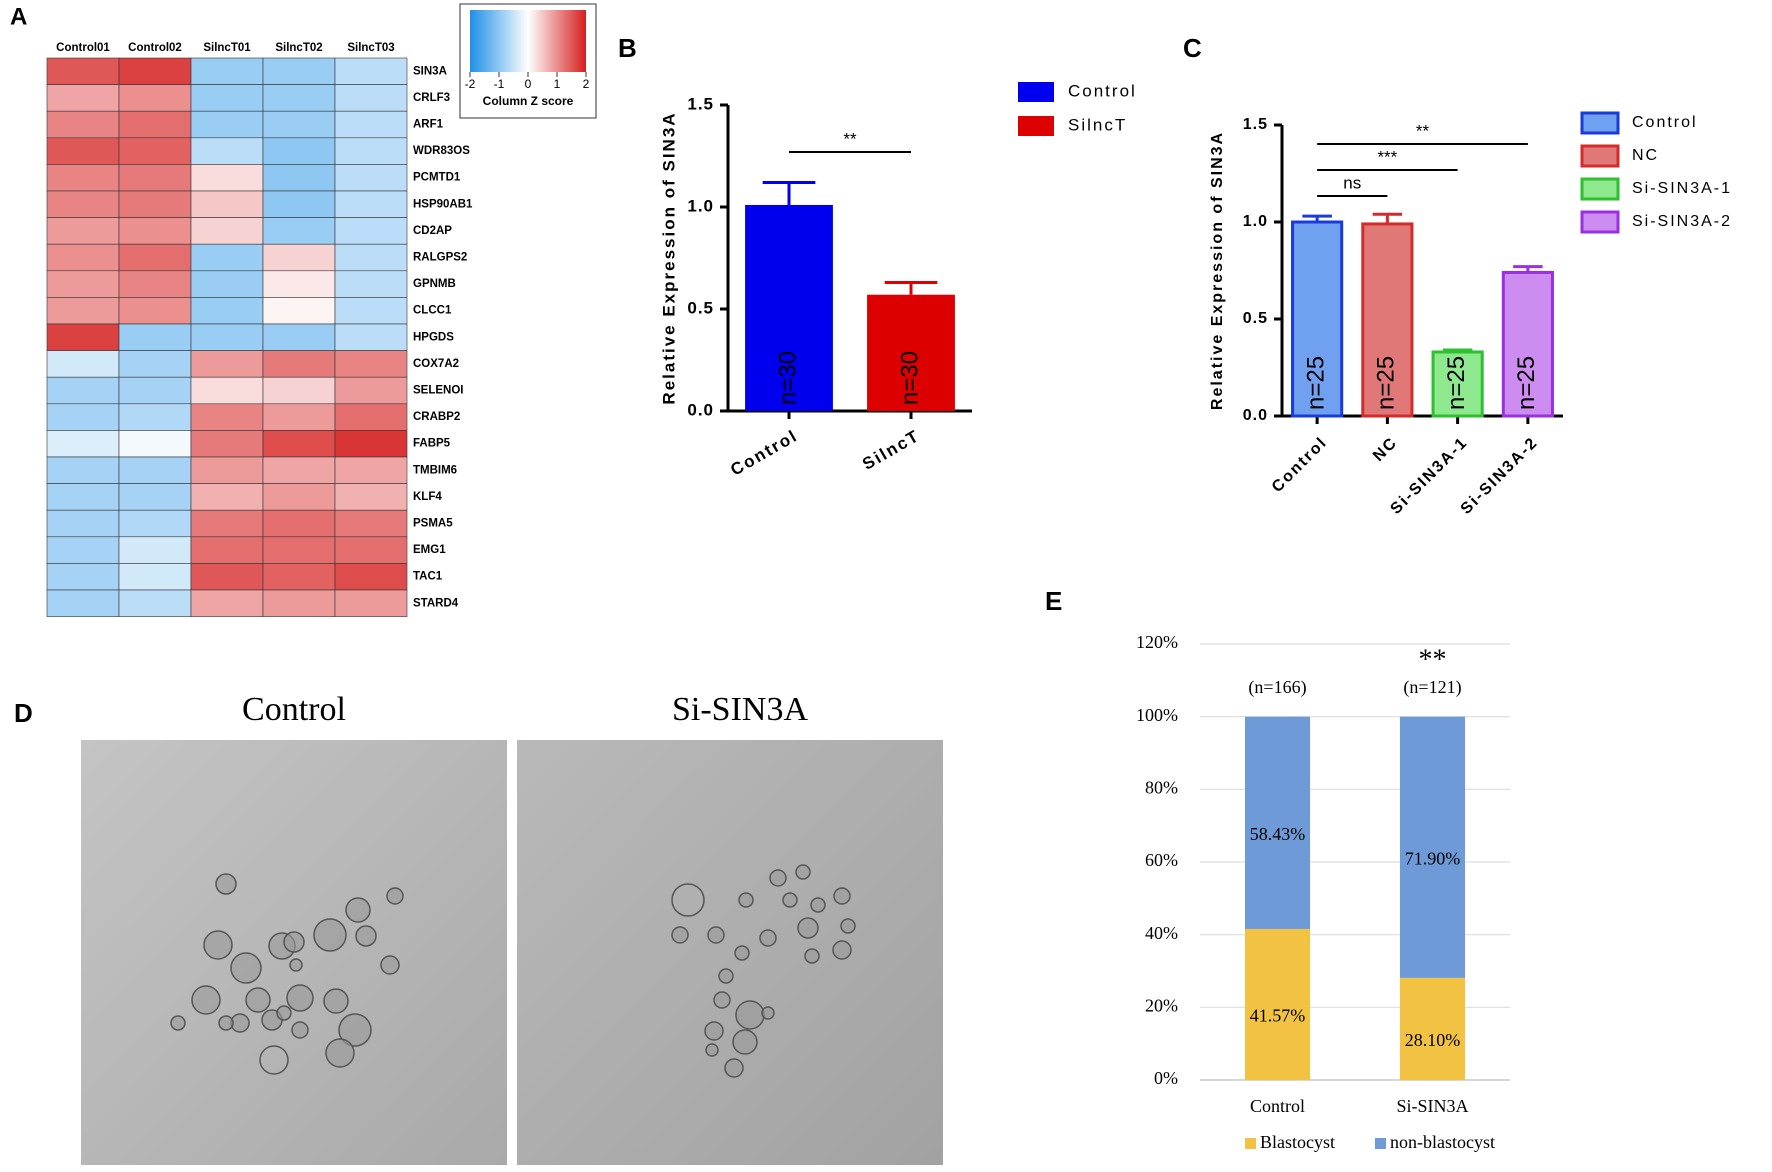 The width and height of the screenshot is (1772, 1172). What do you see at coordinates (700, 205) in the screenshot?
I see `y-tick-label: 1.0` at bounding box center [700, 205].